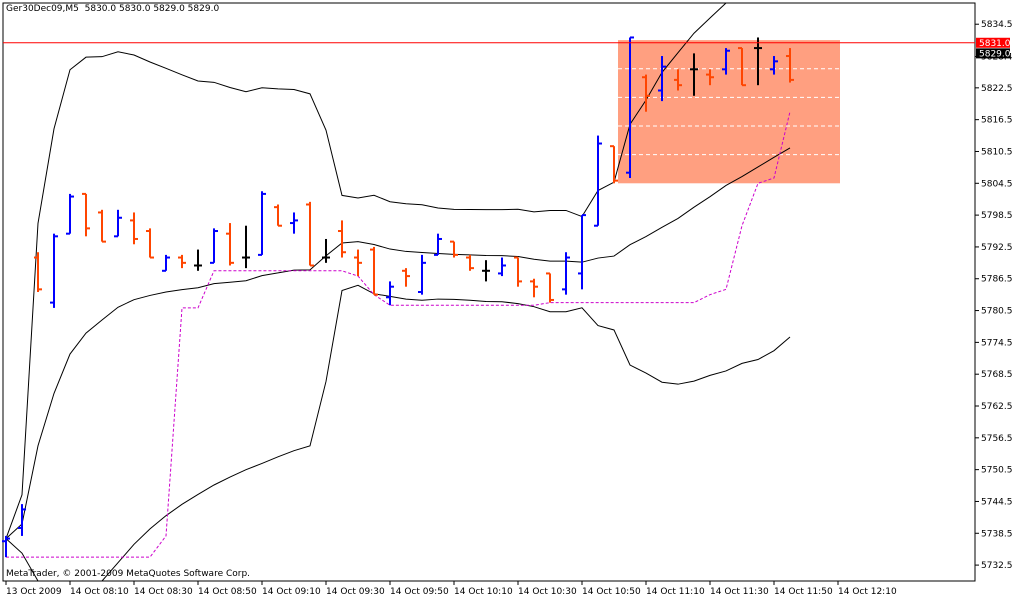 This screenshot has width=1014, height=600. Describe the element at coordinates (997, 502) in the screenshot. I see `y-tick-label: 5744.5` at that location.